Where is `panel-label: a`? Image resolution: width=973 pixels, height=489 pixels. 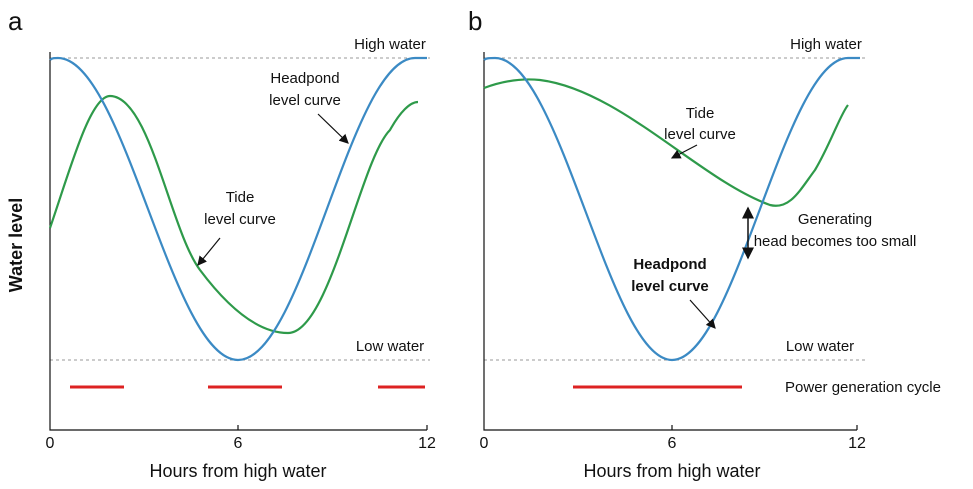
panel-label: a is located at coordinates (15, 21).